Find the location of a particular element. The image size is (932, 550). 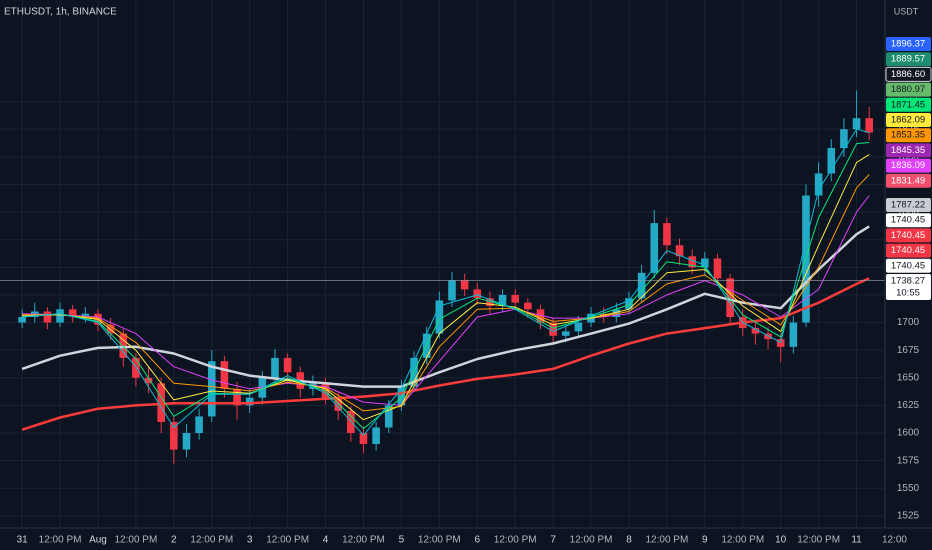

axis-unit: USDT is located at coordinates (906, 11).